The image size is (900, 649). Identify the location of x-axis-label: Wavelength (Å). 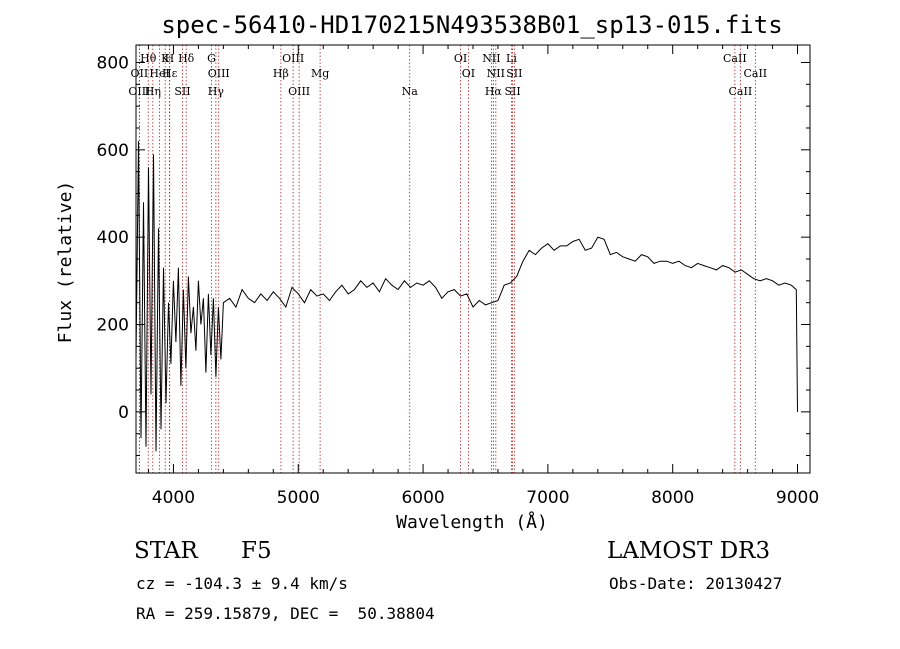
(472, 522).